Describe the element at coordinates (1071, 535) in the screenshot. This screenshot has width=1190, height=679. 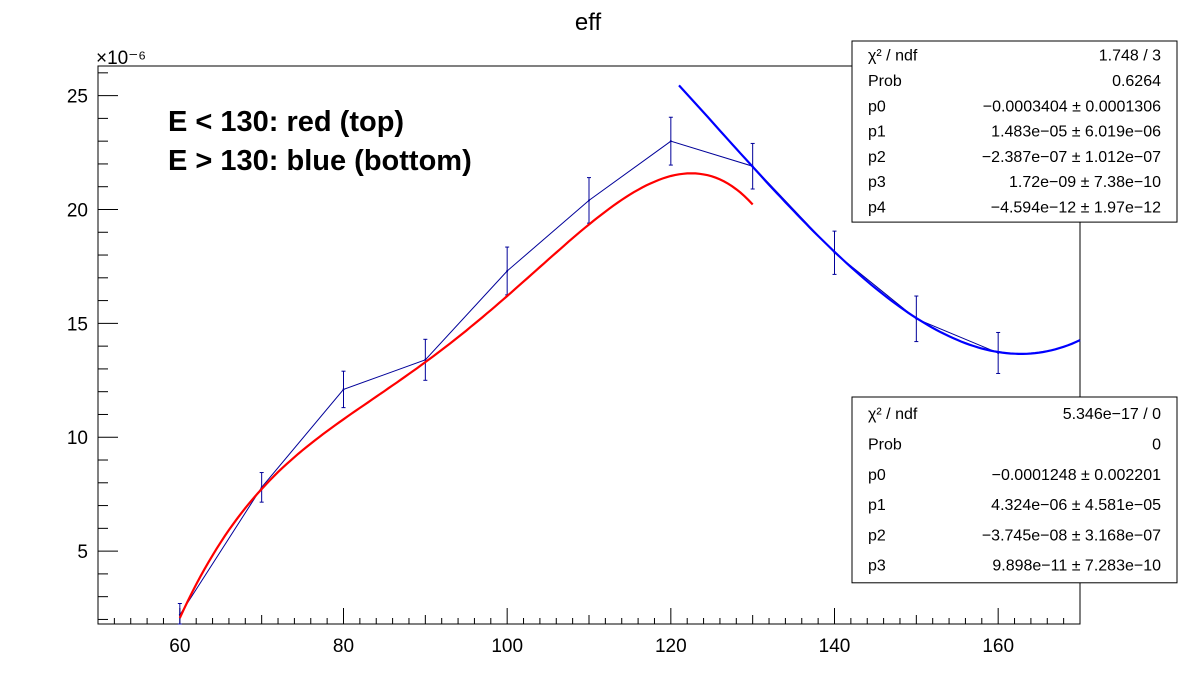
I see `stat-row-value: −3.745e−08 ± 3.168e−07` at that location.